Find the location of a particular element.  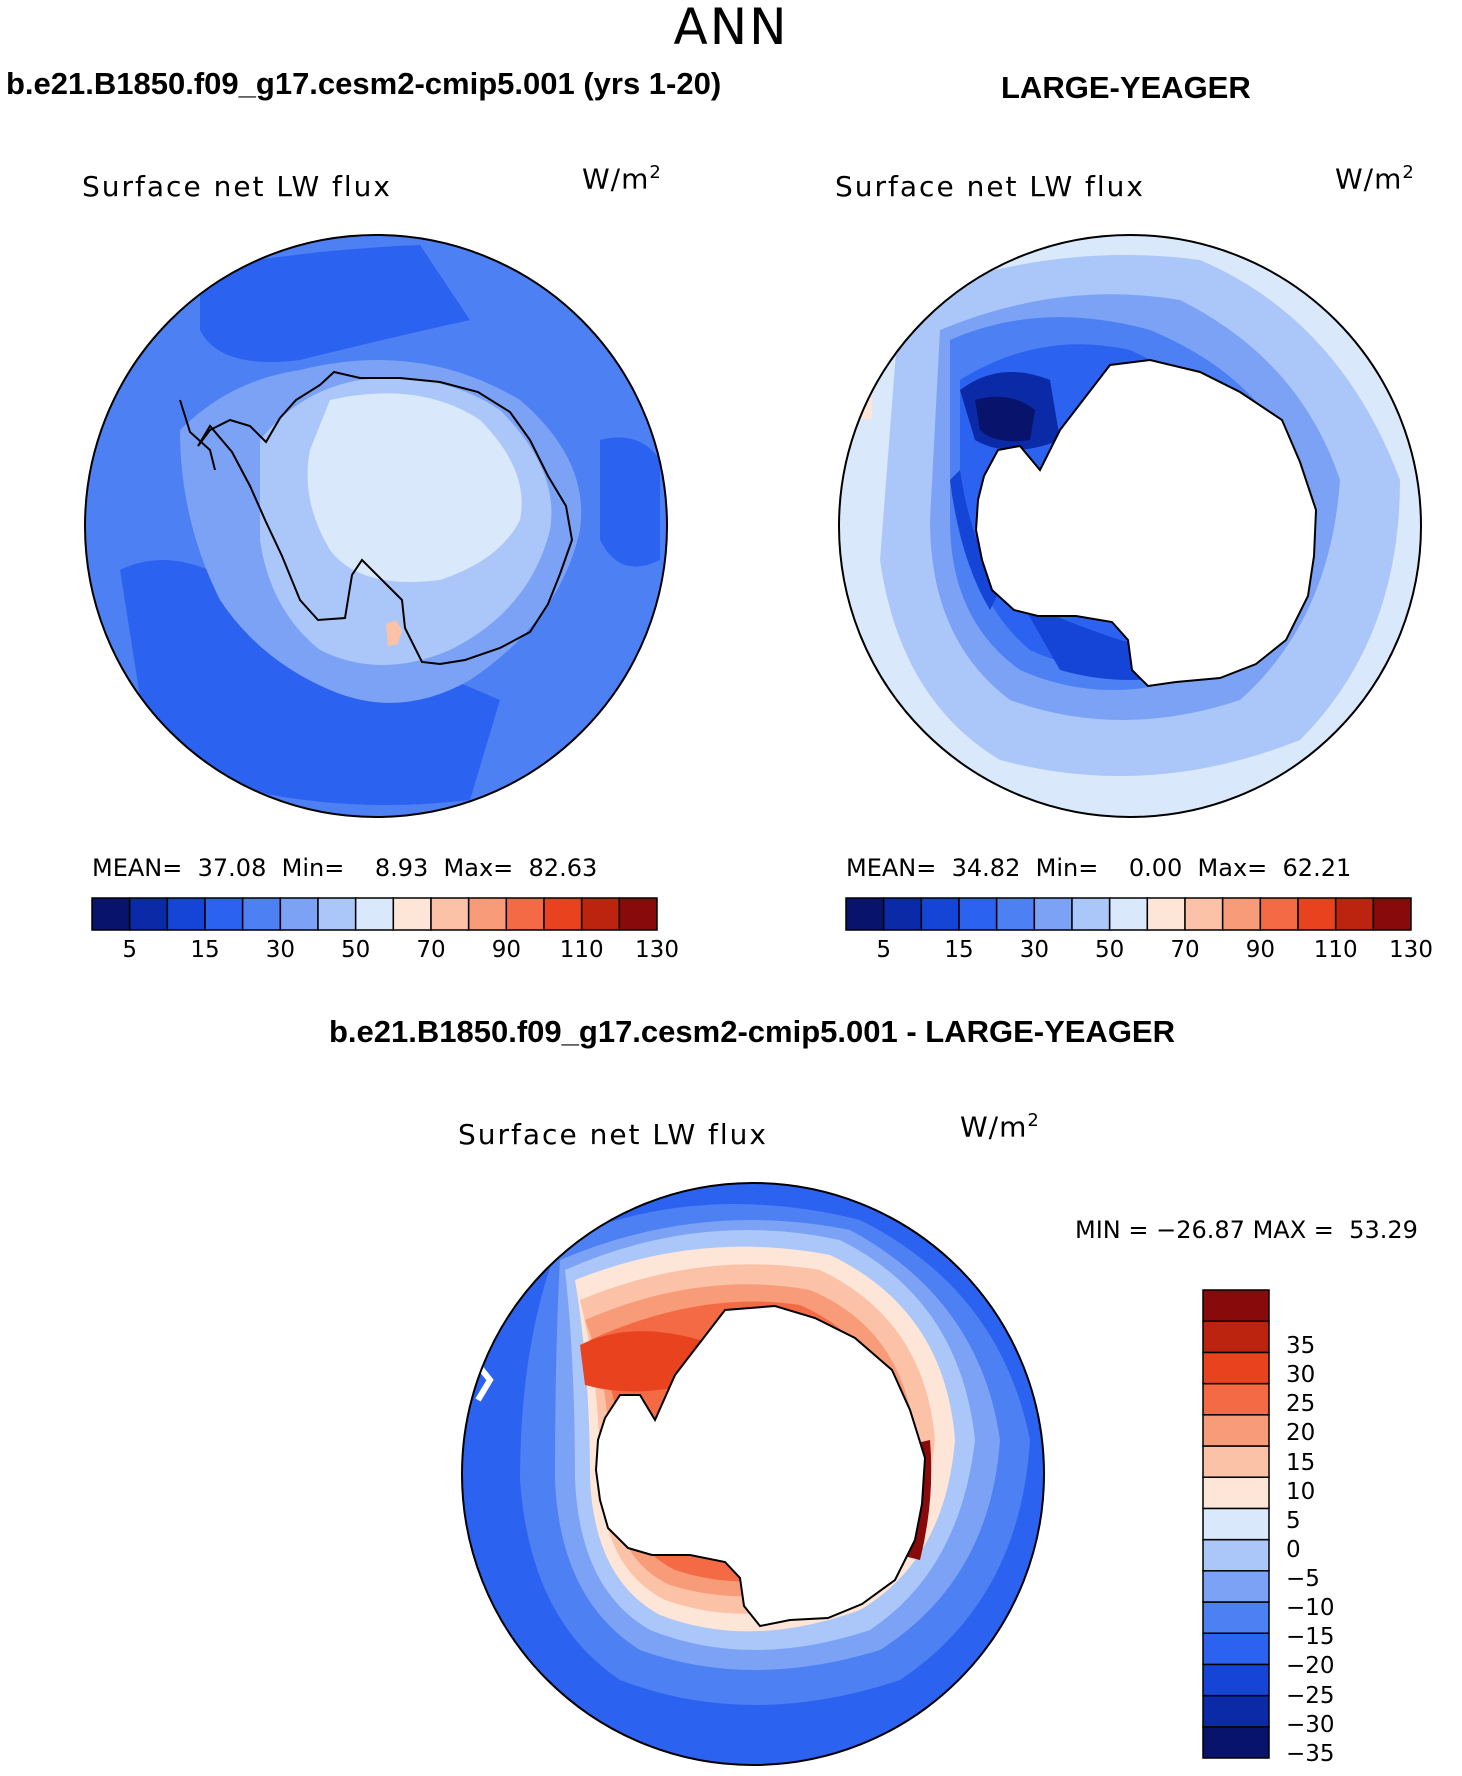

panel3-colorbar-tick-label: −30 is located at coordinates (1310, 1724).